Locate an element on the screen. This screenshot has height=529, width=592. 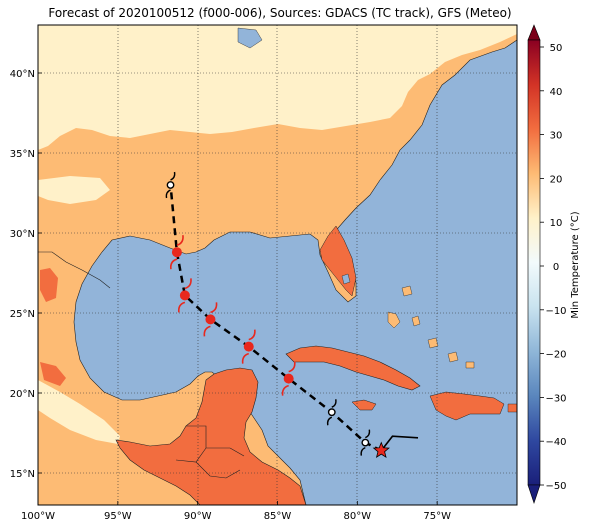
cool-patch-mexico is located at coordinates (79, 412).